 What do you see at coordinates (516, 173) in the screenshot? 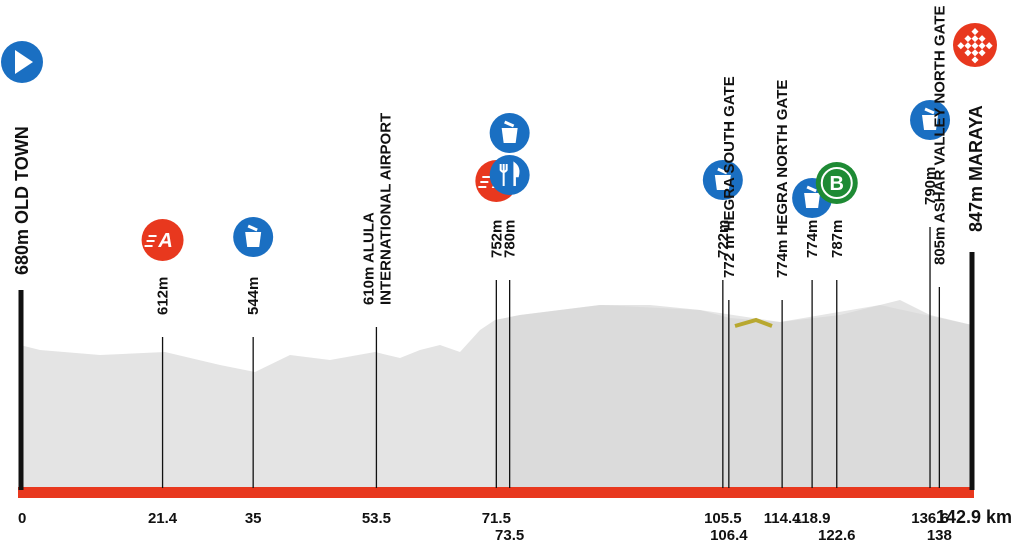
I see `knife` at bounding box center [516, 173].